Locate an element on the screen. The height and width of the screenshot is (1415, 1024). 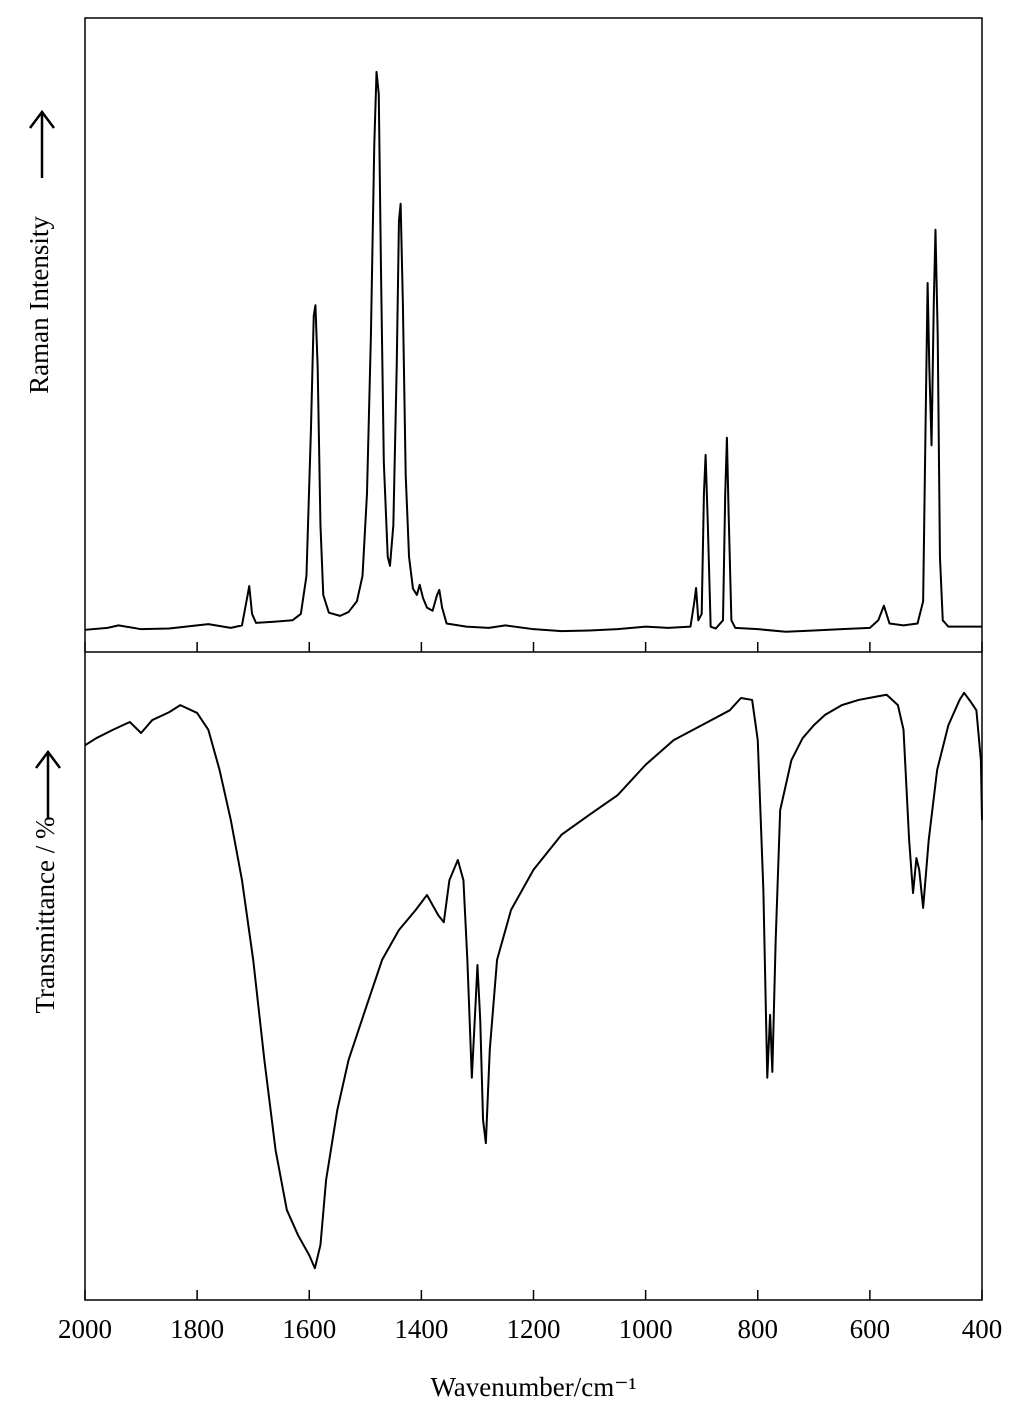
x-axis-label: Wavenumber/cm⁻¹ is located at coordinates (533, 1387).